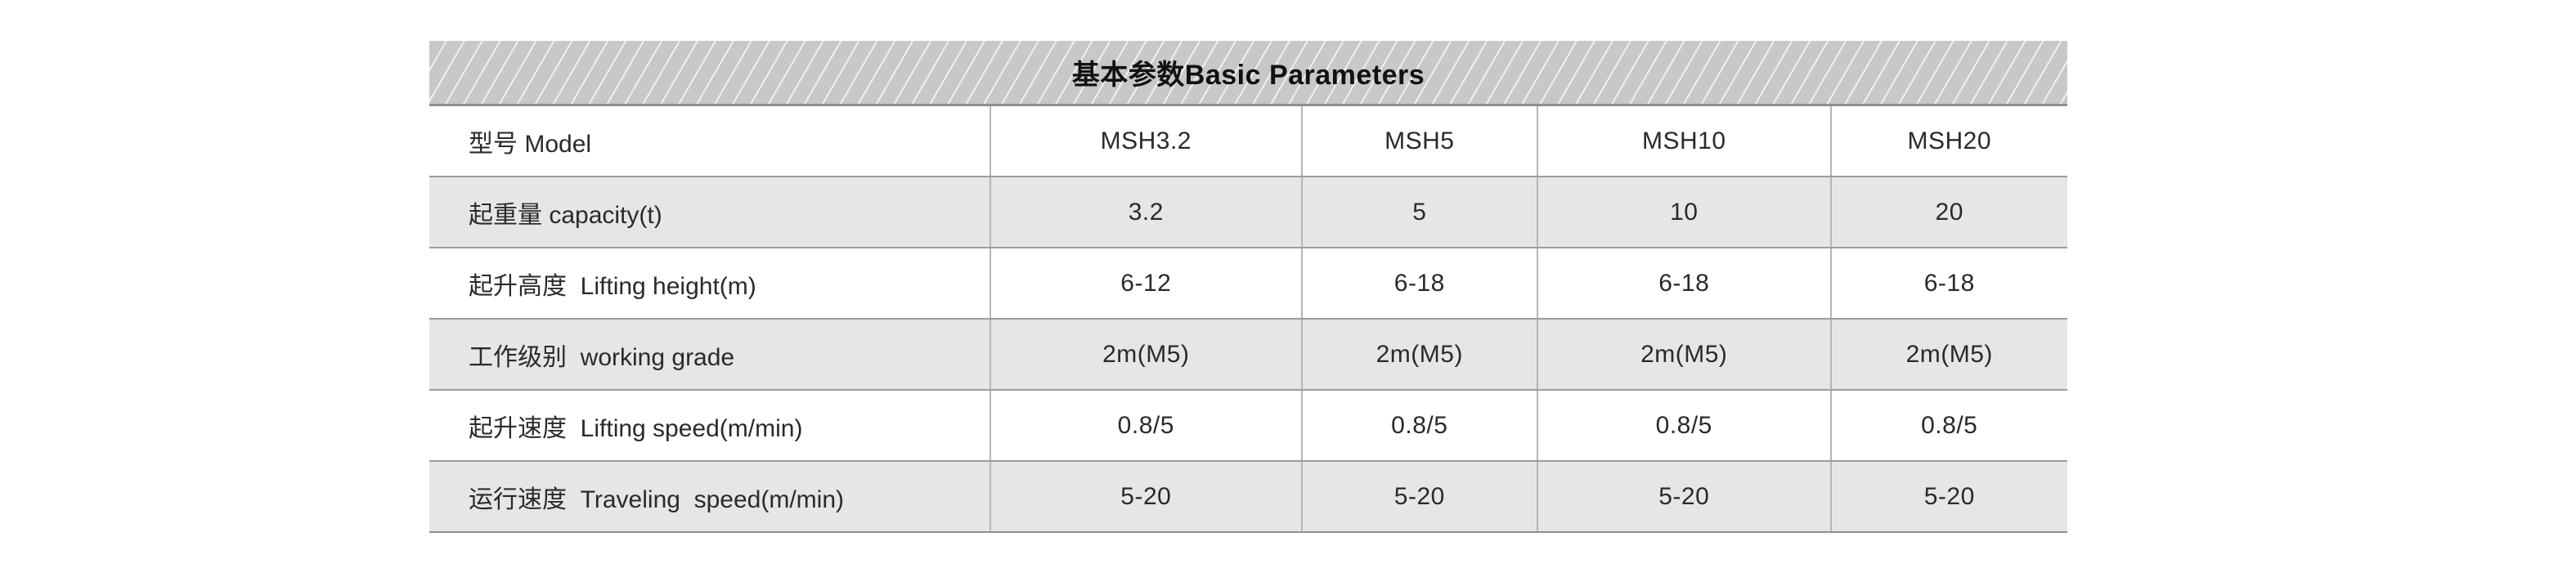  I want to click on row-lifting-speed-label: 起升速度 Lifting speed(m/min), so click(636, 428).